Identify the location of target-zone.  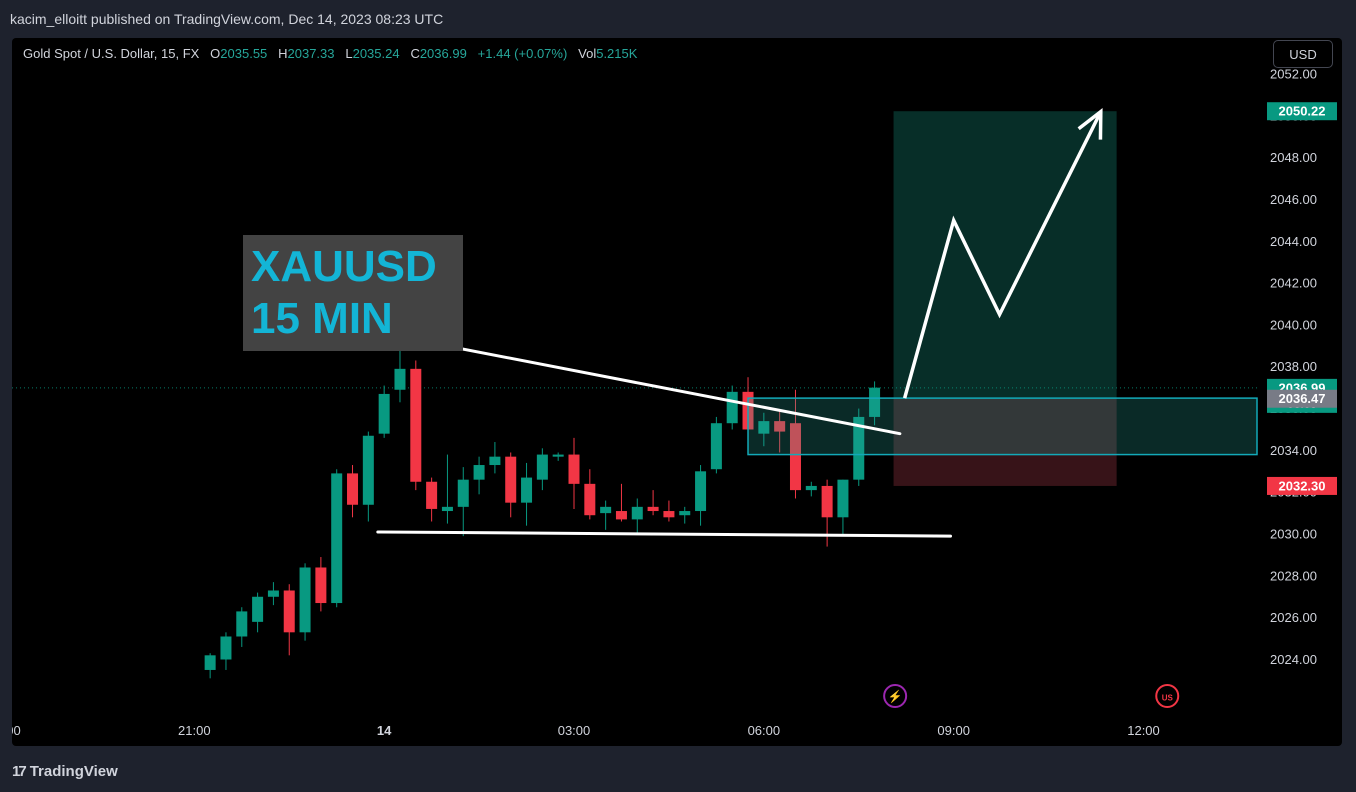
(1005, 255).